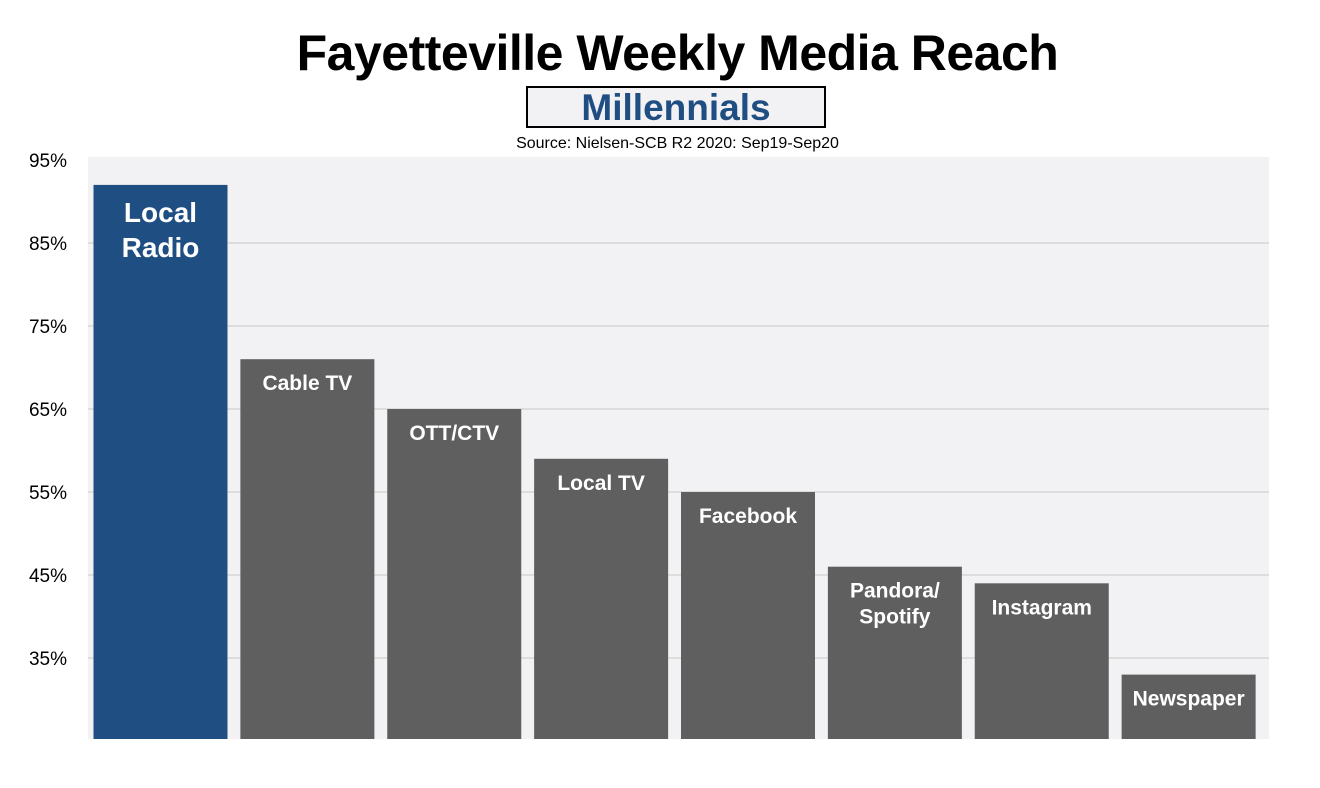 This screenshot has width=1320, height=788. What do you see at coordinates (454, 574) in the screenshot?
I see `bar-ott-ctv` at bounding box center [454, 574].